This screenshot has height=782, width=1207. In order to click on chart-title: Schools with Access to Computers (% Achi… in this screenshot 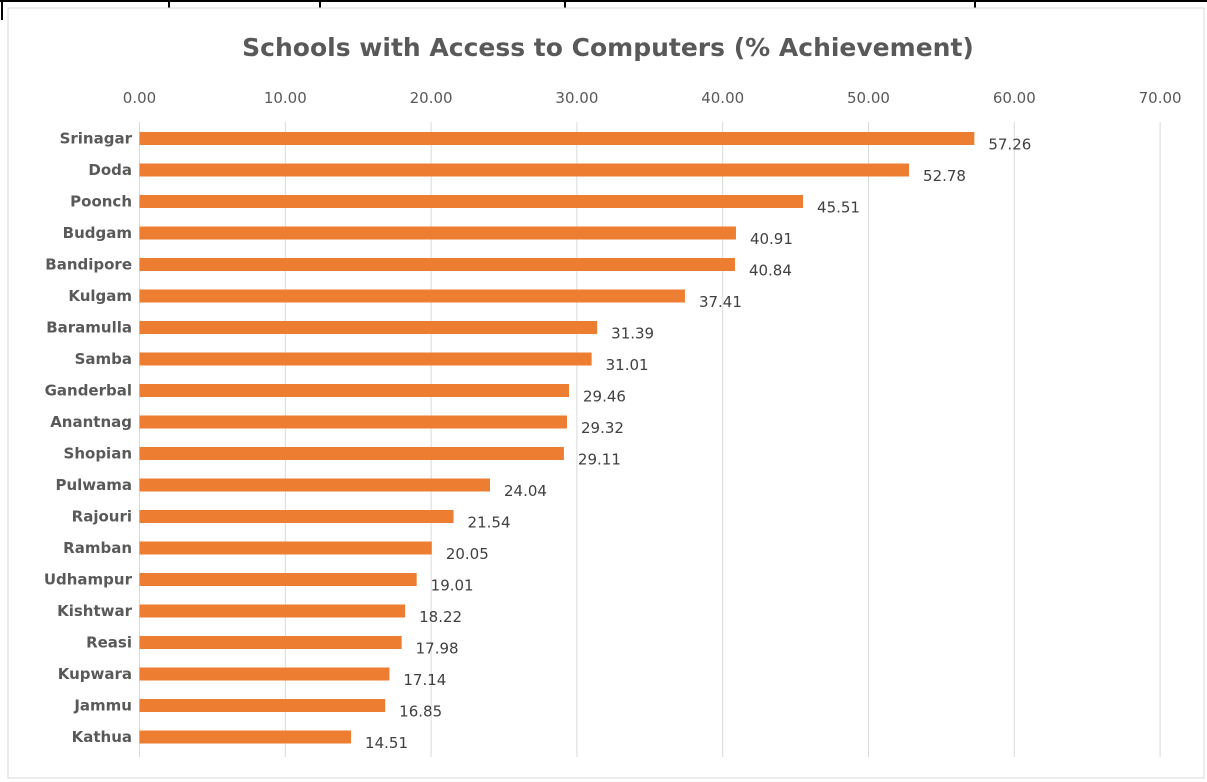, I will do `click(608, 47)`.